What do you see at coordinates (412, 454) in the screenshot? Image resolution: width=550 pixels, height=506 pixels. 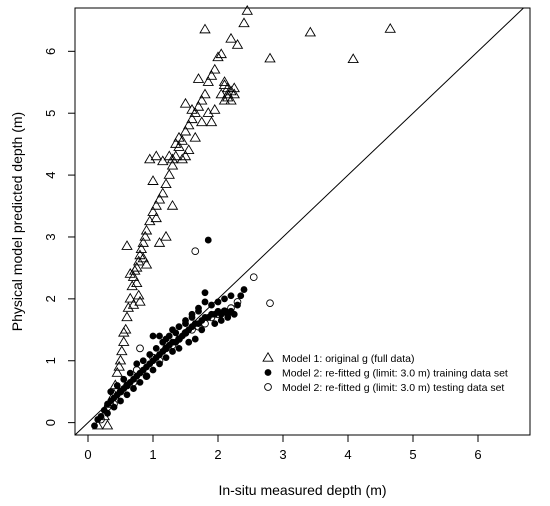 I see `x-tick-label: 5` at bounding box center [412, 454].